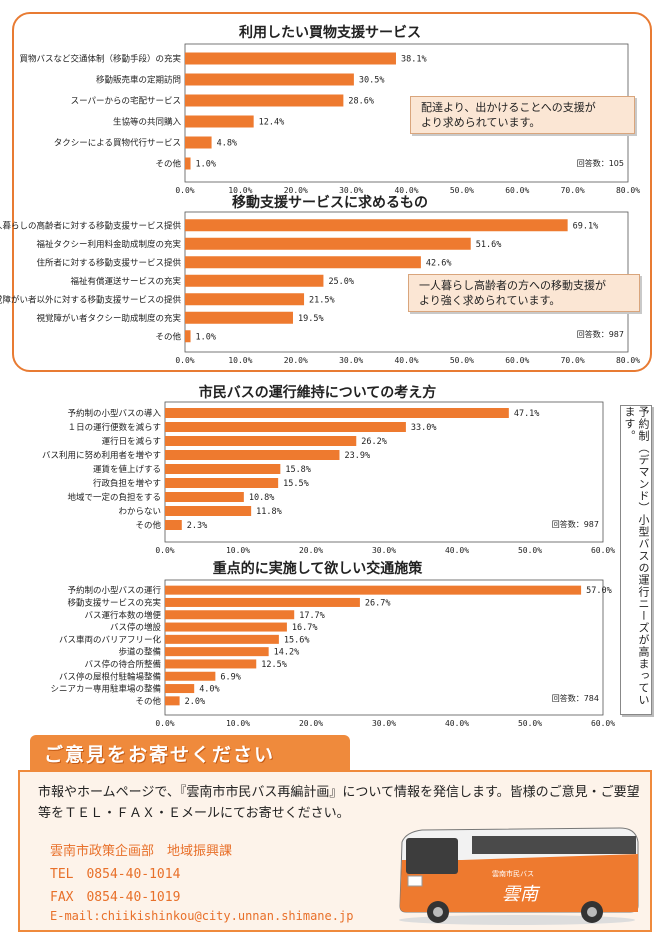 The image size is (664, 942). I want to click on tick-label: 10.0%, so click(240, 190).